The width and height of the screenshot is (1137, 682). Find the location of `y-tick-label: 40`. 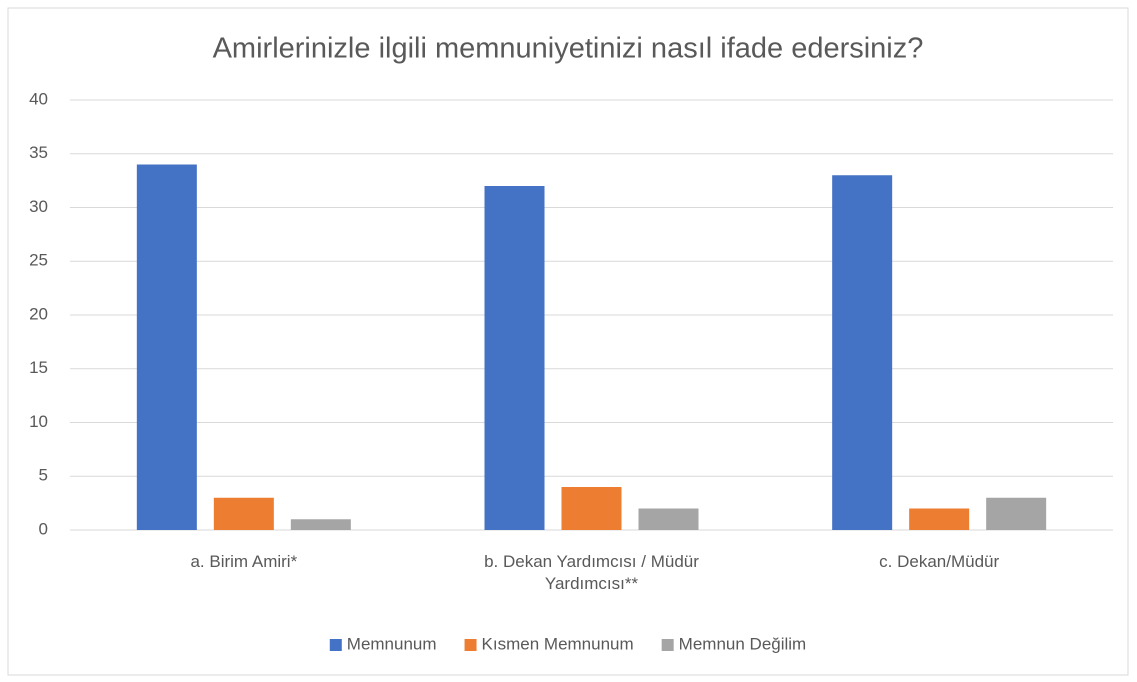

y-tick-label: 40 is located at coordinates (38, 98).